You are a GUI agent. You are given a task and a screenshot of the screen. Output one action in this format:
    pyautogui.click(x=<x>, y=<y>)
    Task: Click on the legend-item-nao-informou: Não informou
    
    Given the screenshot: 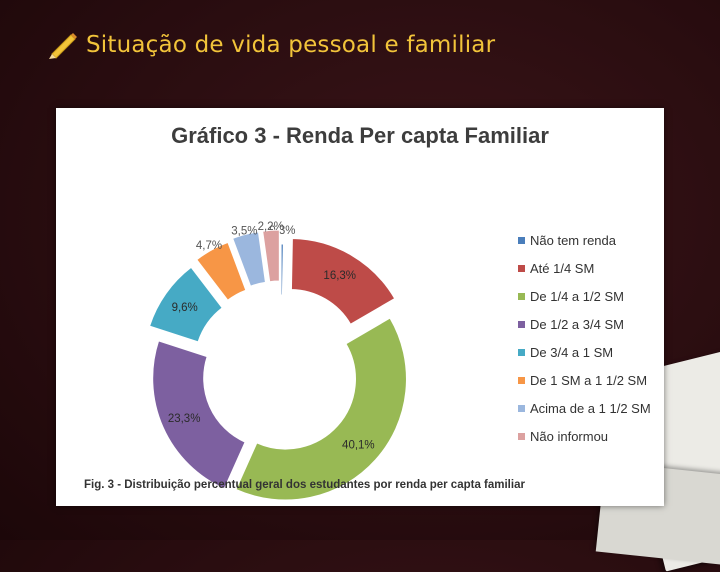 What is the action you would take?
    pyautogui.click(x=584, y=436)
    